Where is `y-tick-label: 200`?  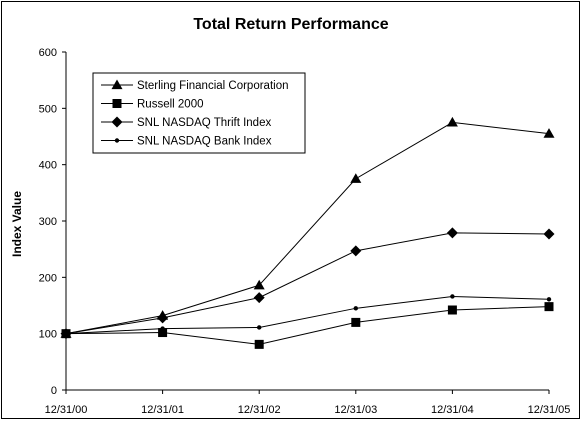 y-tick-label: 200 is located at coordinates (48, 278).